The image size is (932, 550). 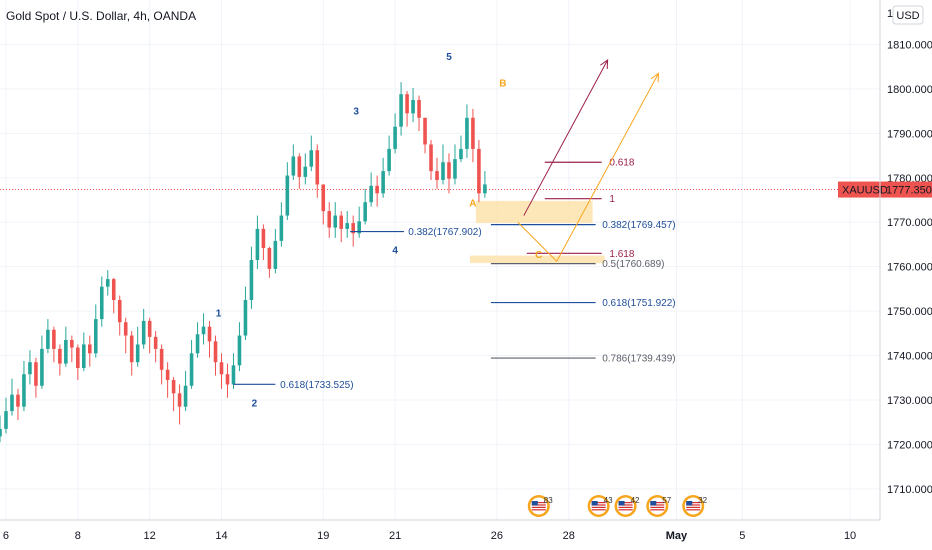 What do you see at coordinates (548, 500) in the screenshot?
I see `badge-count: 83` at bounding box center [548, 500].